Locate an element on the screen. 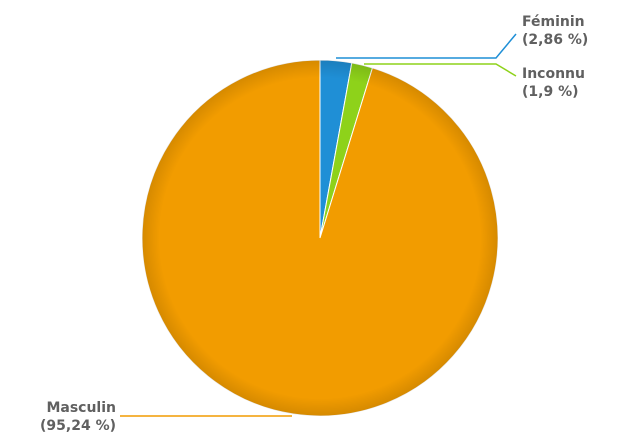 This screenshot has height=440, width=617. connector-inconnu is located at coordinates (440, 70).